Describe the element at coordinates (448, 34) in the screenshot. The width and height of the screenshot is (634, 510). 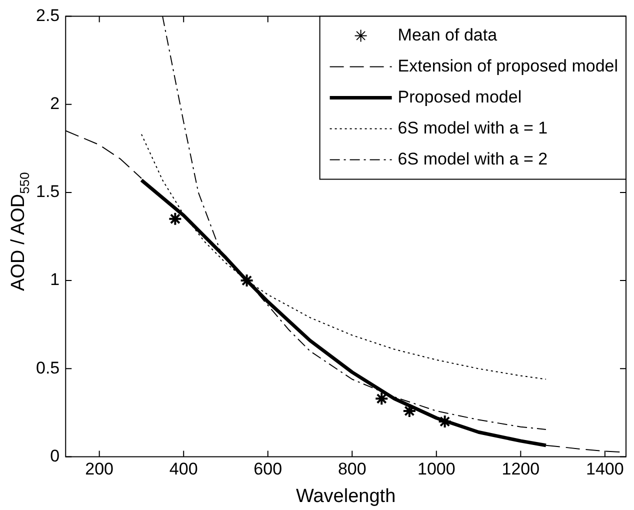
I see `legend-label: Mean of data` at that location.